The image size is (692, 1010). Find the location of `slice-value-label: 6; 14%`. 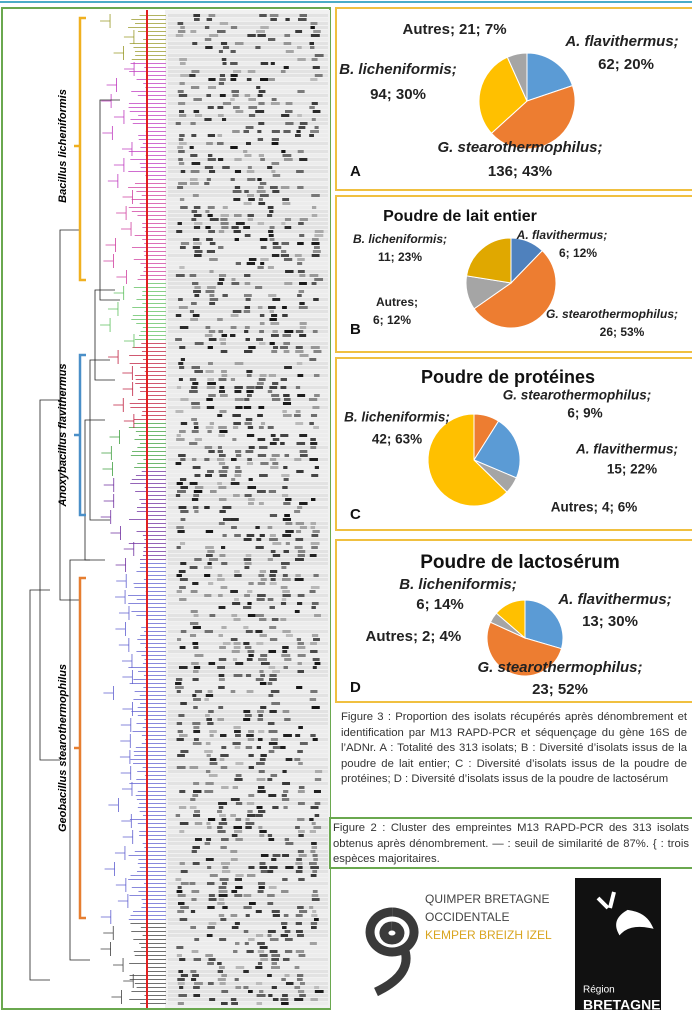

slice-value-label: 6; 14% is located at coordinates (440, 604).